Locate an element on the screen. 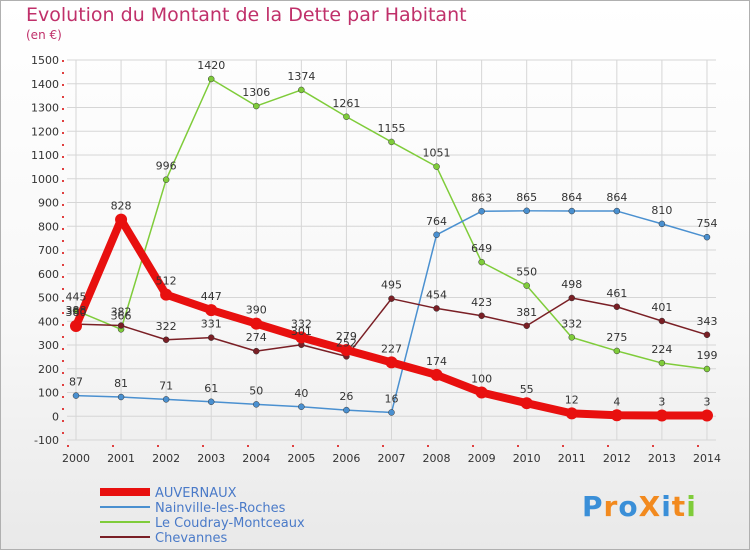 This screenshot has width=750, height=550. data-label: 423 is located at coordinates (481, 302).